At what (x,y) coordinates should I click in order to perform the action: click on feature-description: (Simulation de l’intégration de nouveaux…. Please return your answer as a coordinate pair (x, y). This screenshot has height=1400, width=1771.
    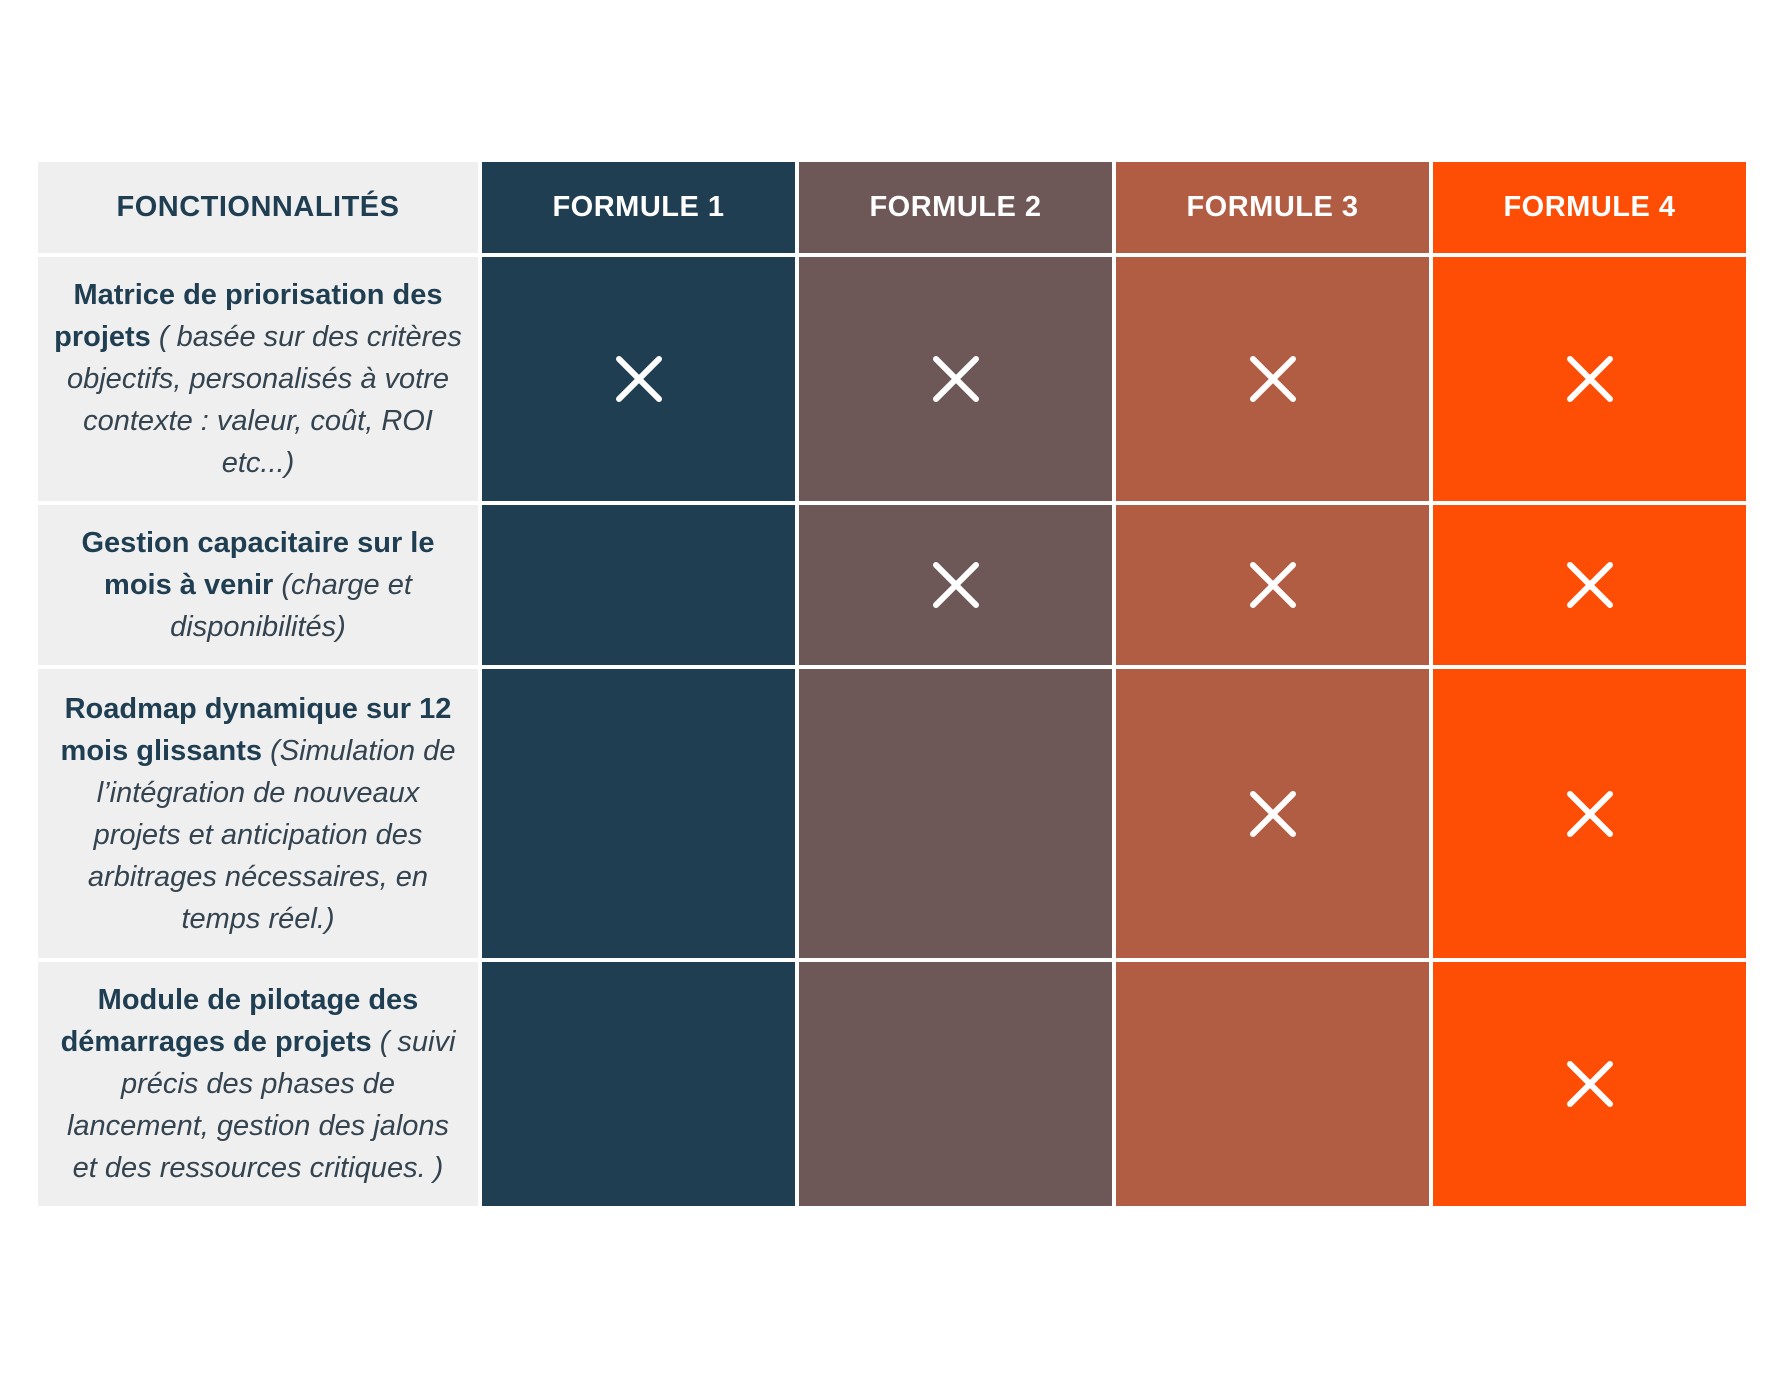
    Looking at the image, I should click on (271, 834).